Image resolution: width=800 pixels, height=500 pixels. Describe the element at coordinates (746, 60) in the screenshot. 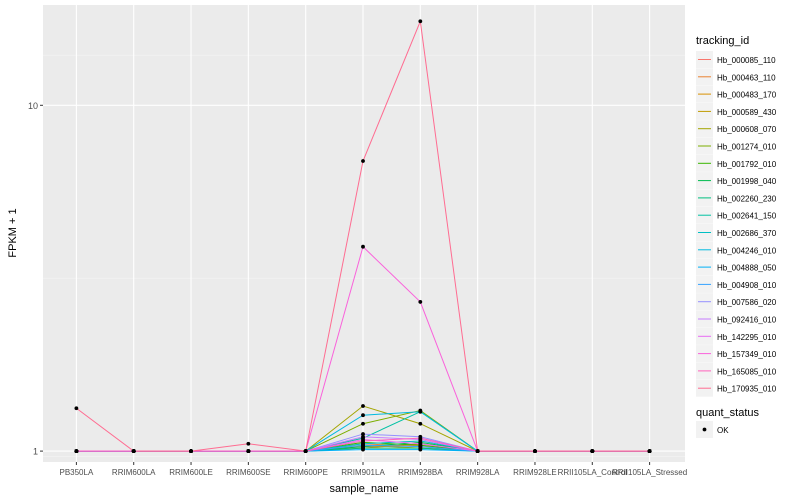

I see `legend-label: Hb_000085_110` at that location.